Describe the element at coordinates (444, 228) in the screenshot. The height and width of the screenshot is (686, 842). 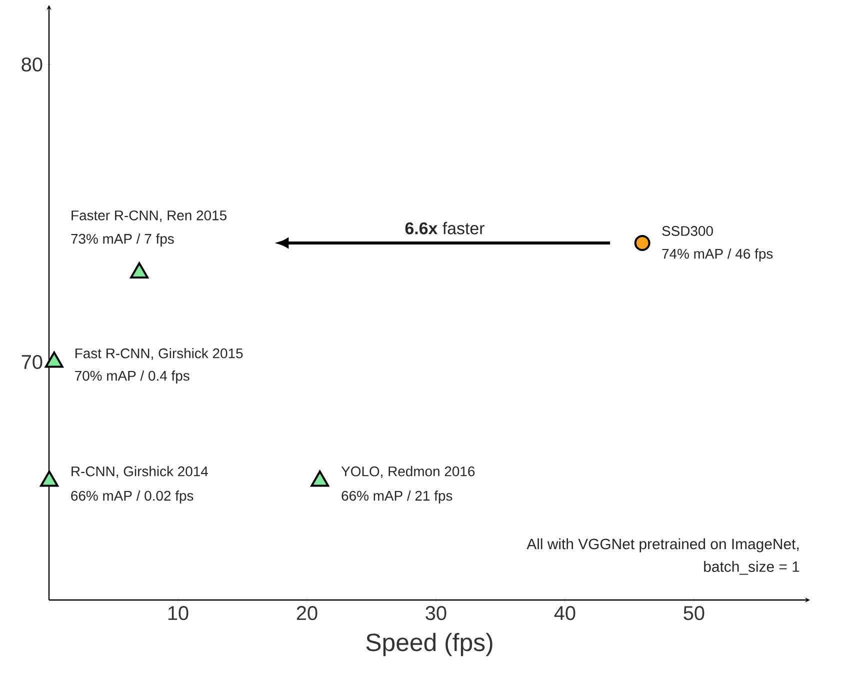
I see `annotation: 6.6x faster` at that location.